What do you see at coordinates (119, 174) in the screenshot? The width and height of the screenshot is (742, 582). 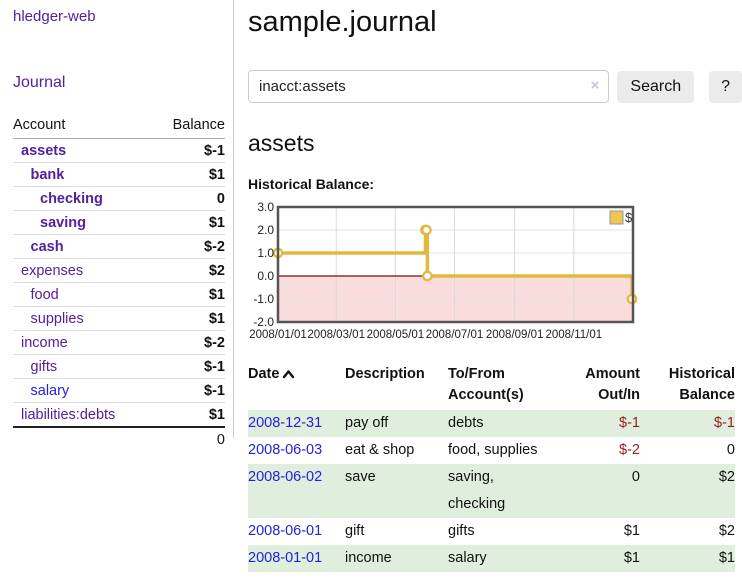 I see `account-row: bank $1` at bounding box center [119, 174].